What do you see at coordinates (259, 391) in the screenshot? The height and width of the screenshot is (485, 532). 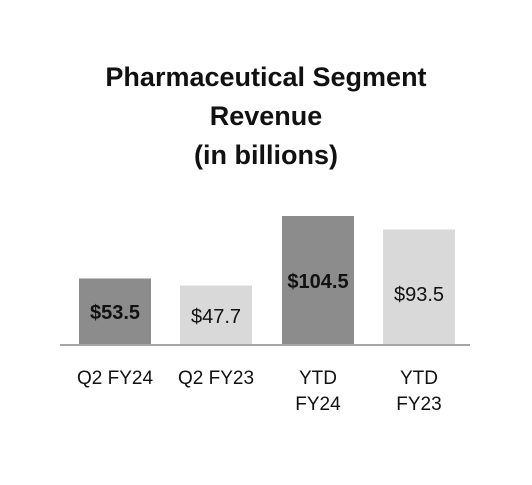 I see `x-tick-labels: Q2 FY24 Q2 FY23 YTD FY24 YTD FY23` at bounding box center [259, 391].